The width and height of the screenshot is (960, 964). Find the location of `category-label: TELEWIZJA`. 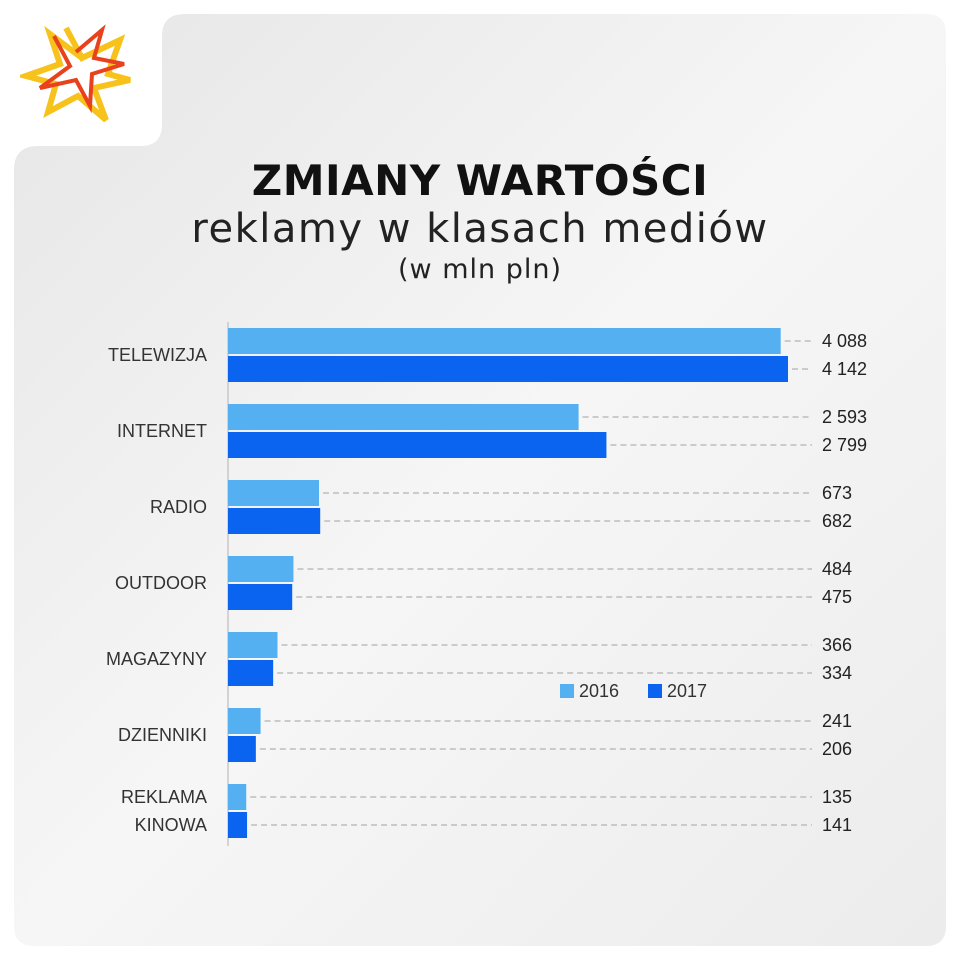

category-label: TELEWIZJA is located at coordinates (157, 355).